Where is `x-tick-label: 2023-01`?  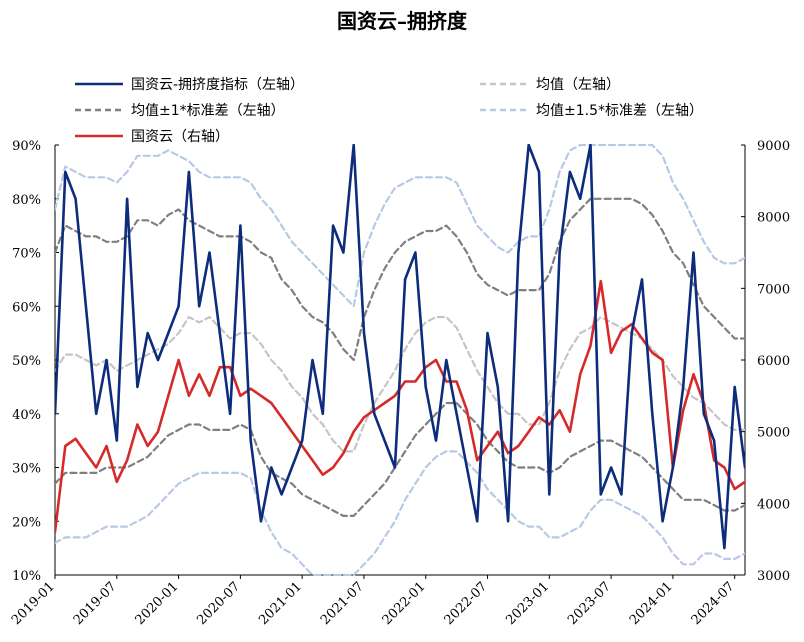
x-tick-label: 2023-01 is located at coordinates (527, 603).